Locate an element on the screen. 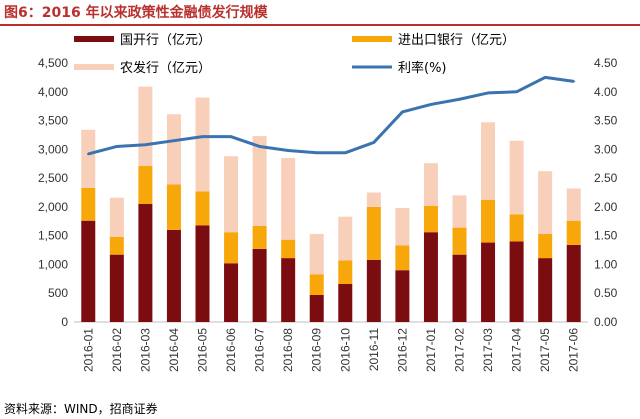 The width and height of the screenshot is (640, 419). y-left-tick-label: 500 is located at coordinates (58, 293).